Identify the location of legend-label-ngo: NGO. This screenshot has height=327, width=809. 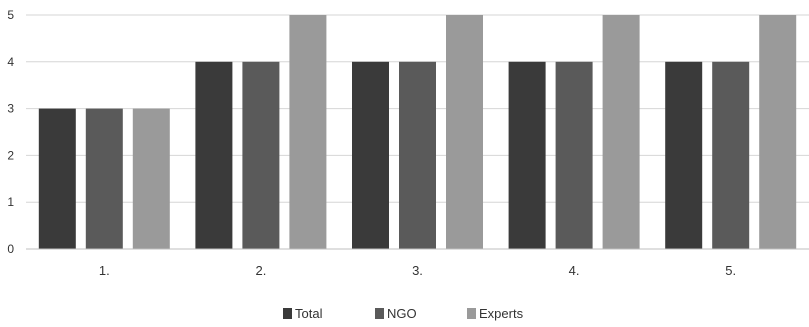
(402, 313).